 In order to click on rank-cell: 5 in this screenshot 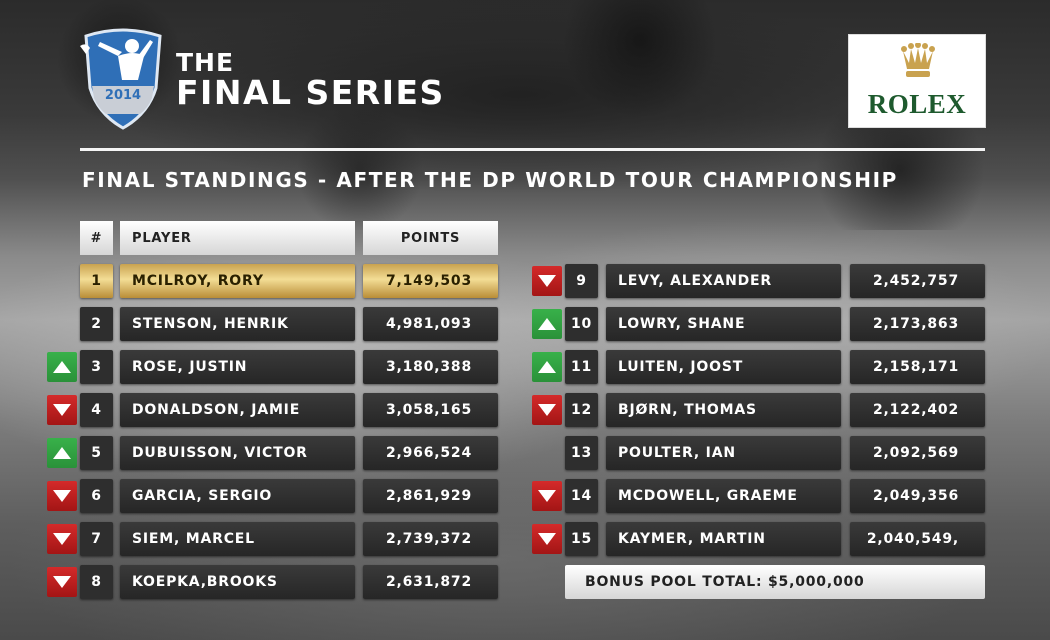, I will do `click(96, 453)`.